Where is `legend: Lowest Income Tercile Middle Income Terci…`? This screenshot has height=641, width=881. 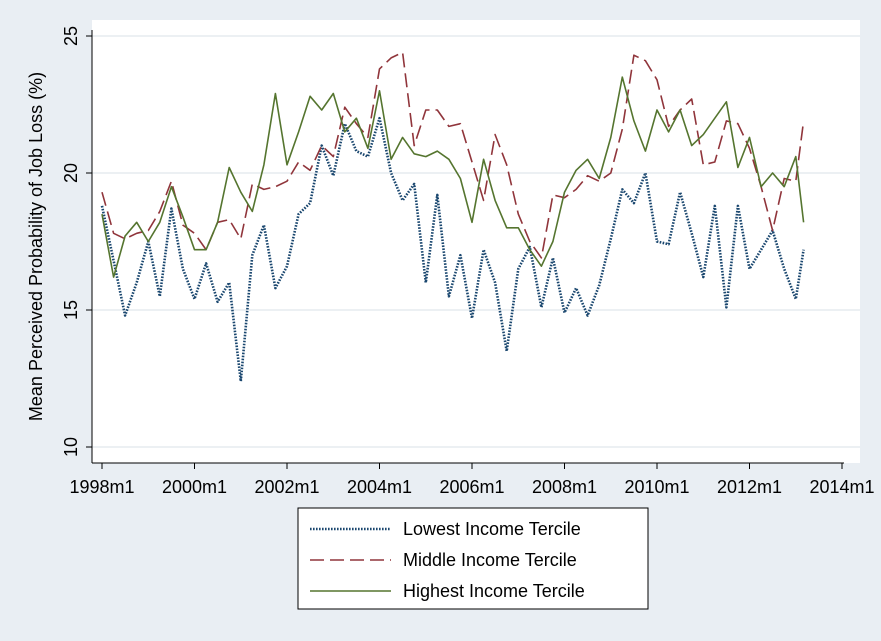 legend: Lowest Income Tercile Middle Income Terci… is located at coordinates (473, 558).